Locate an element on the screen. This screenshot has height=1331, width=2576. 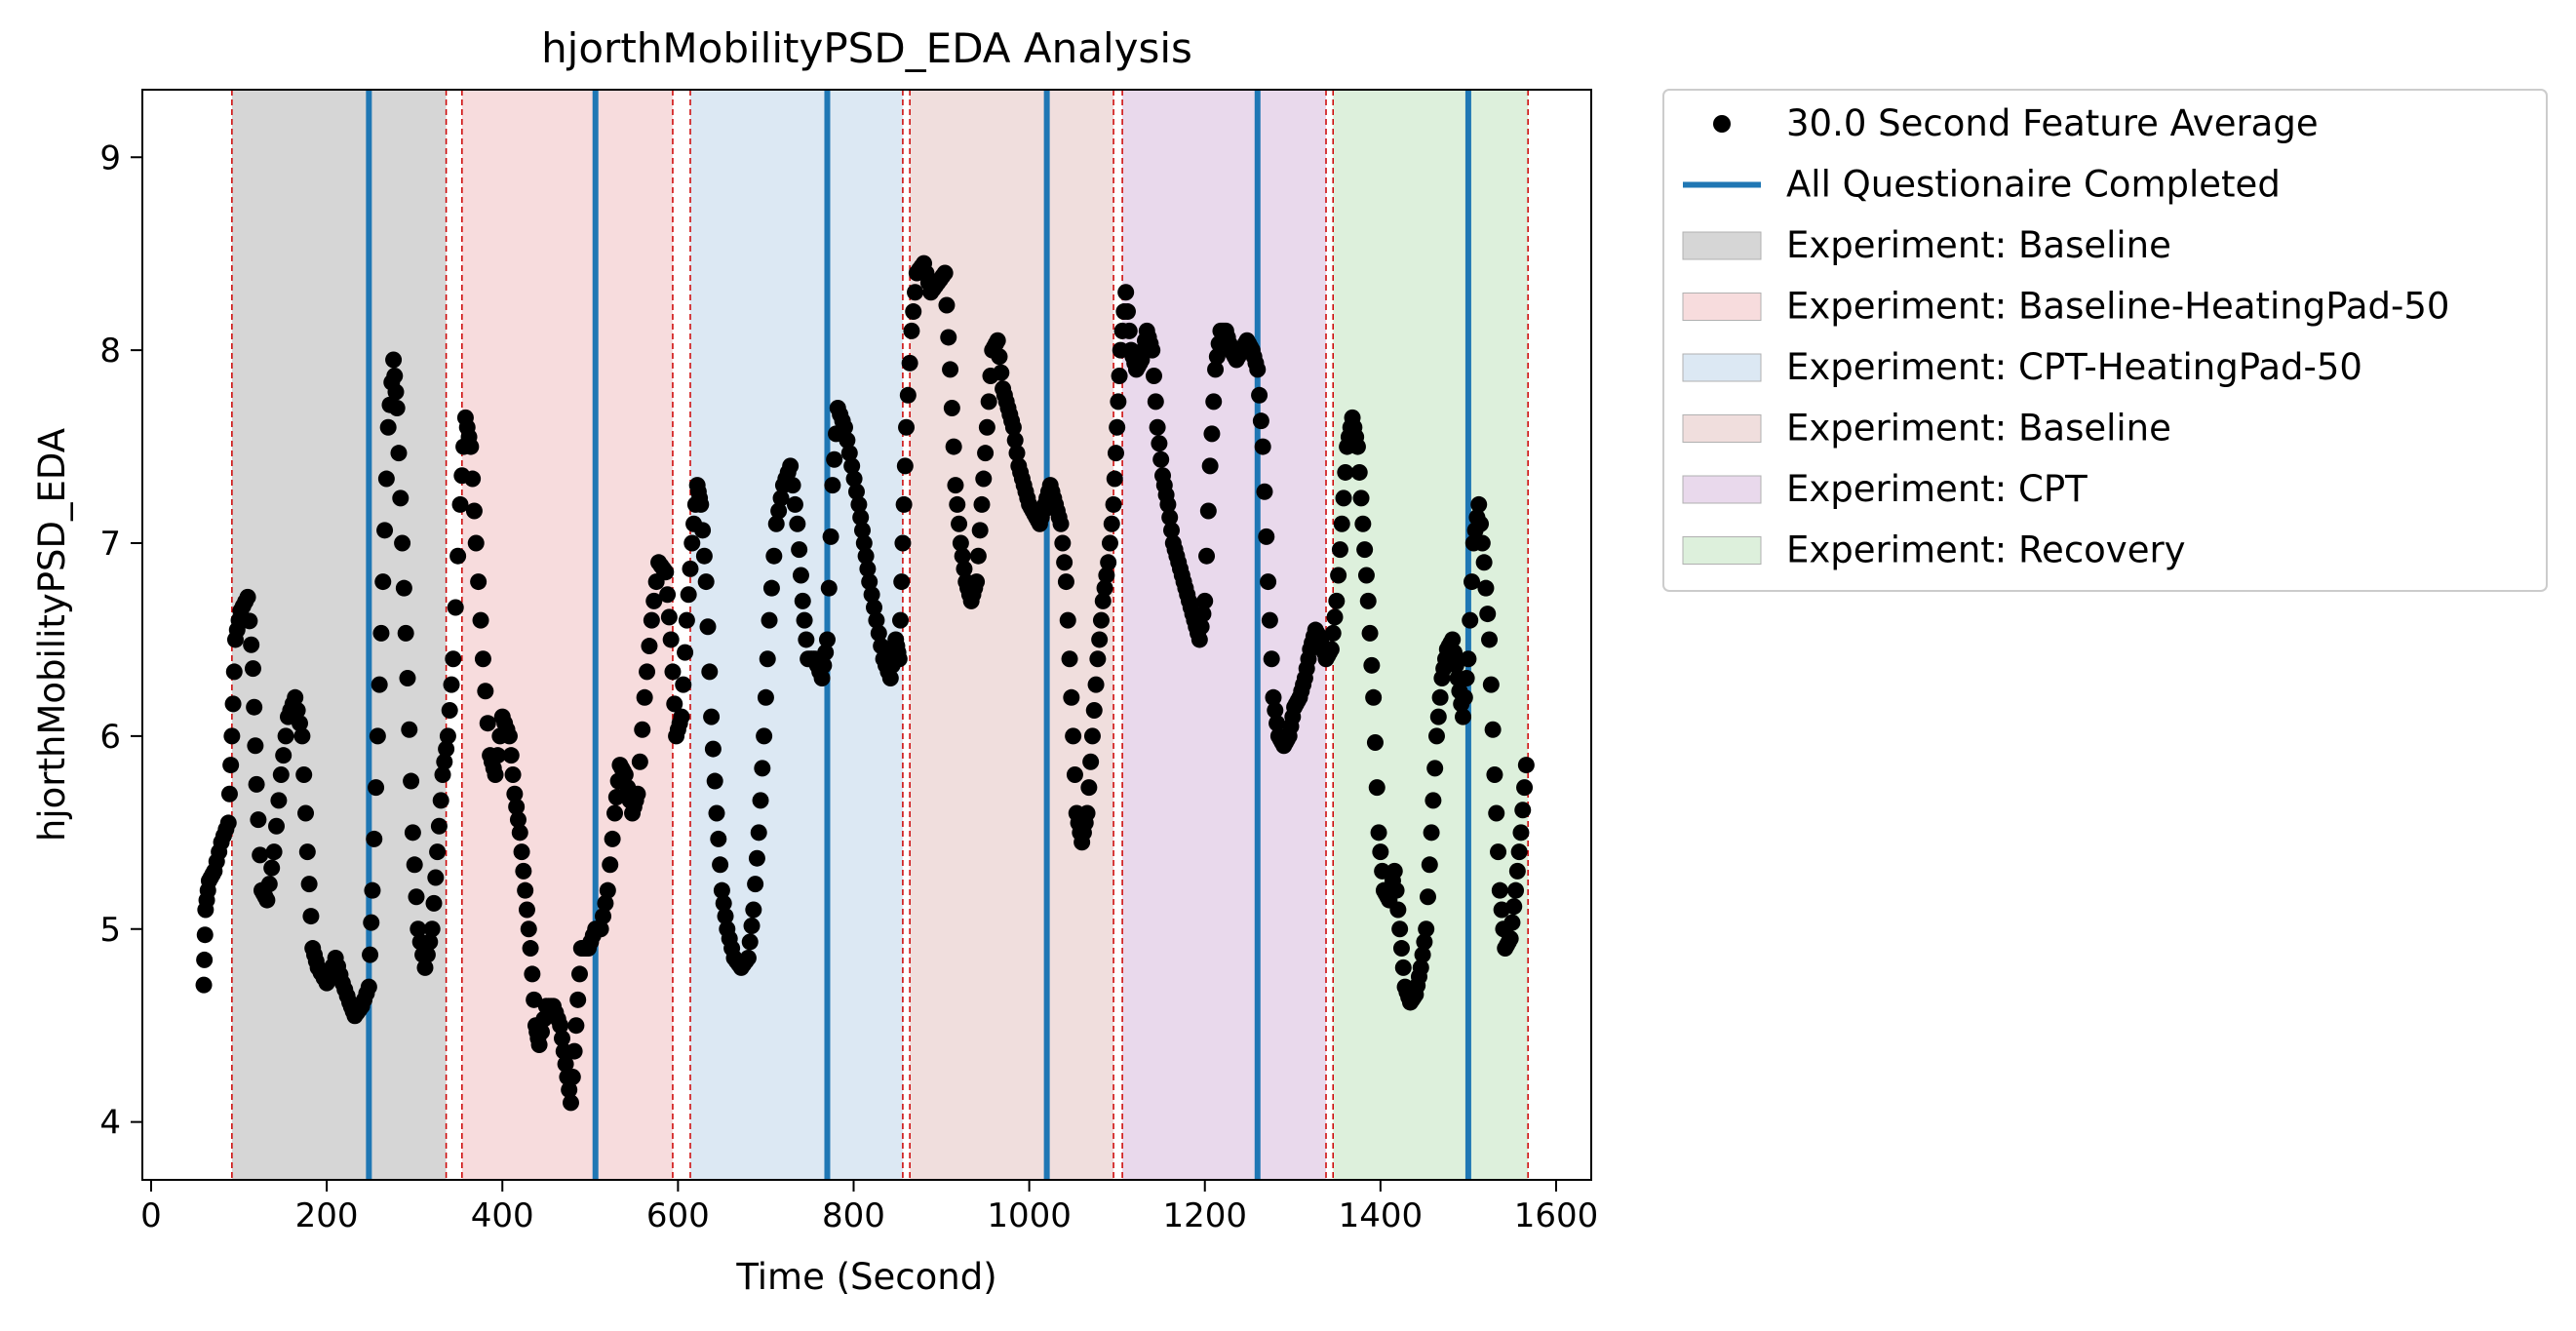
legend-label-1: All Questionaire Completed is located at coordinates (2033, 185).